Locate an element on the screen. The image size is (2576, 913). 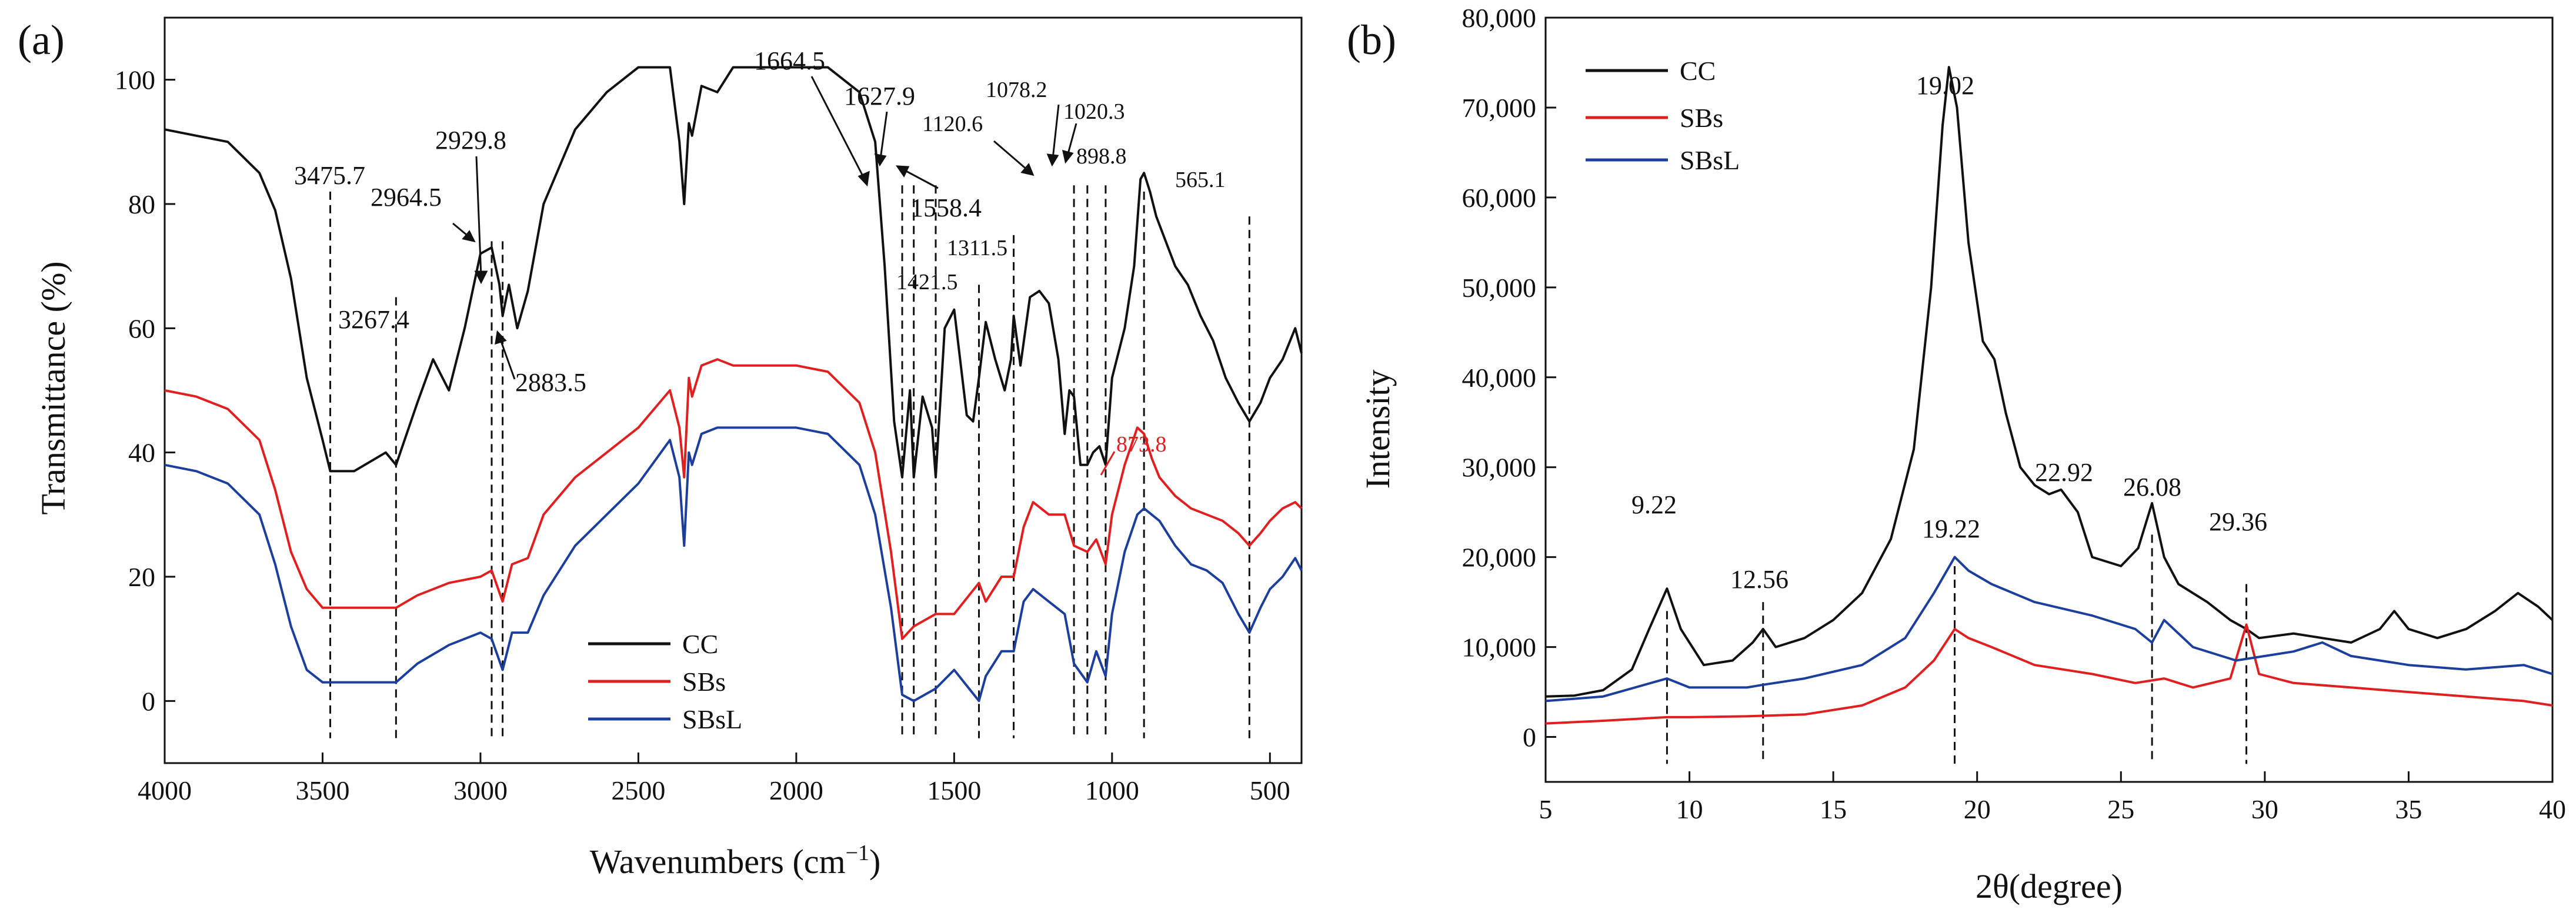
y-tick-label: 70,000 is located at coordinates (1499, 108).